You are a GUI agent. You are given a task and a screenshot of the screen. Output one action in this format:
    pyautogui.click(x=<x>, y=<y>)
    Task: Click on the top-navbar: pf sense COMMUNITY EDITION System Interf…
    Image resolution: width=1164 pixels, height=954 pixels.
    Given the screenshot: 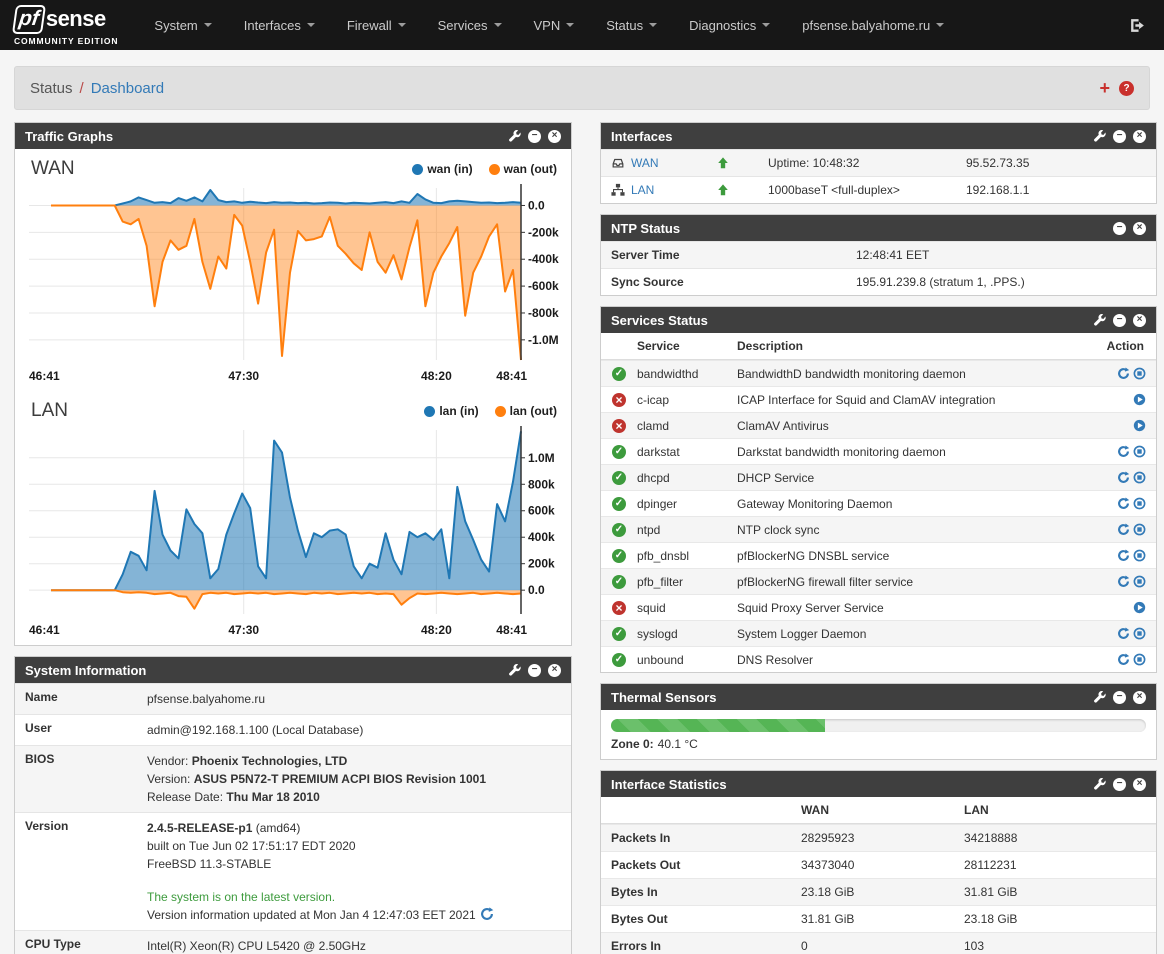 What is the action you would take?
    pyautogui.click(x=582, y=25)
    